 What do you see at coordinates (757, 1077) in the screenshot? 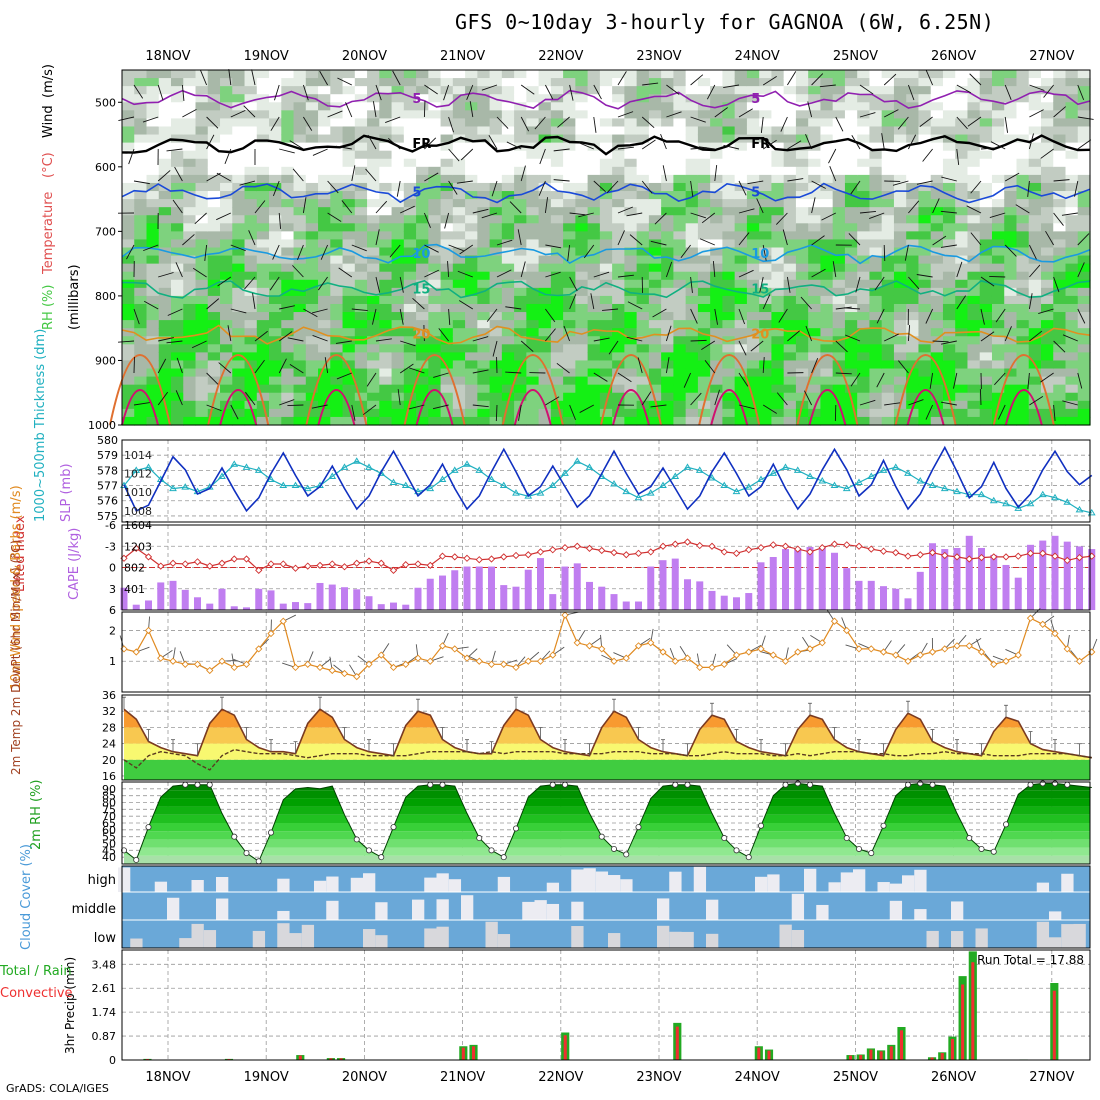
I see `date-label-bottom: 24NOV` at bounding box center [757, 1077].